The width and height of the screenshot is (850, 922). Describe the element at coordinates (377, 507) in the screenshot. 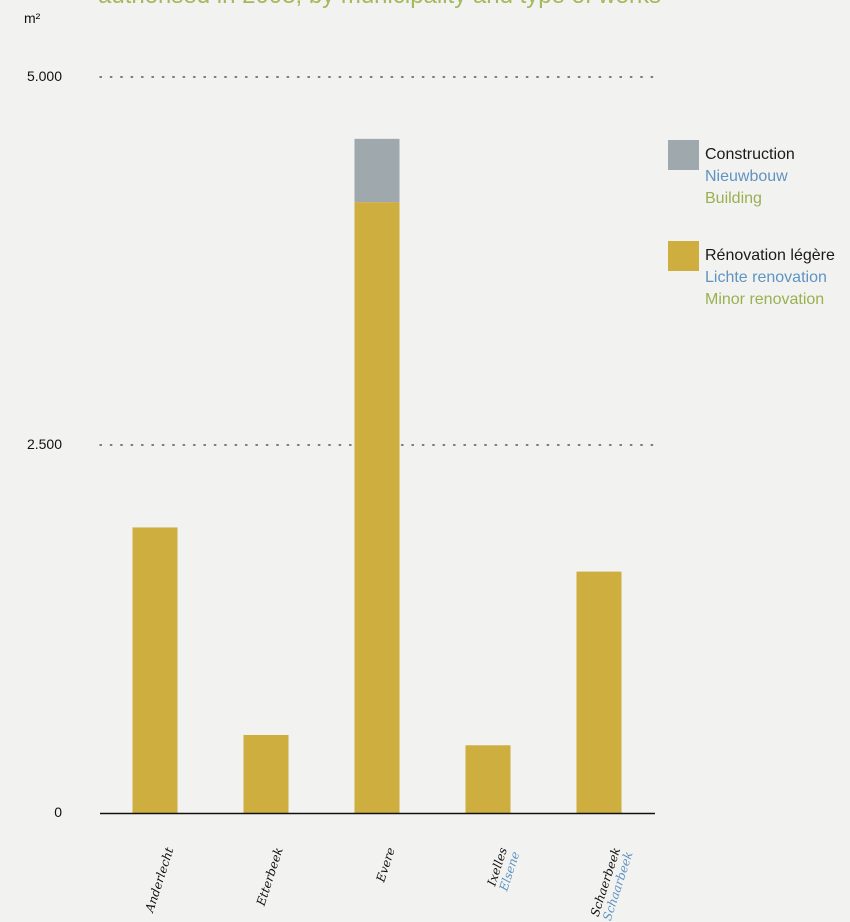

I see `bar-minor_renovation-evere` at that location.